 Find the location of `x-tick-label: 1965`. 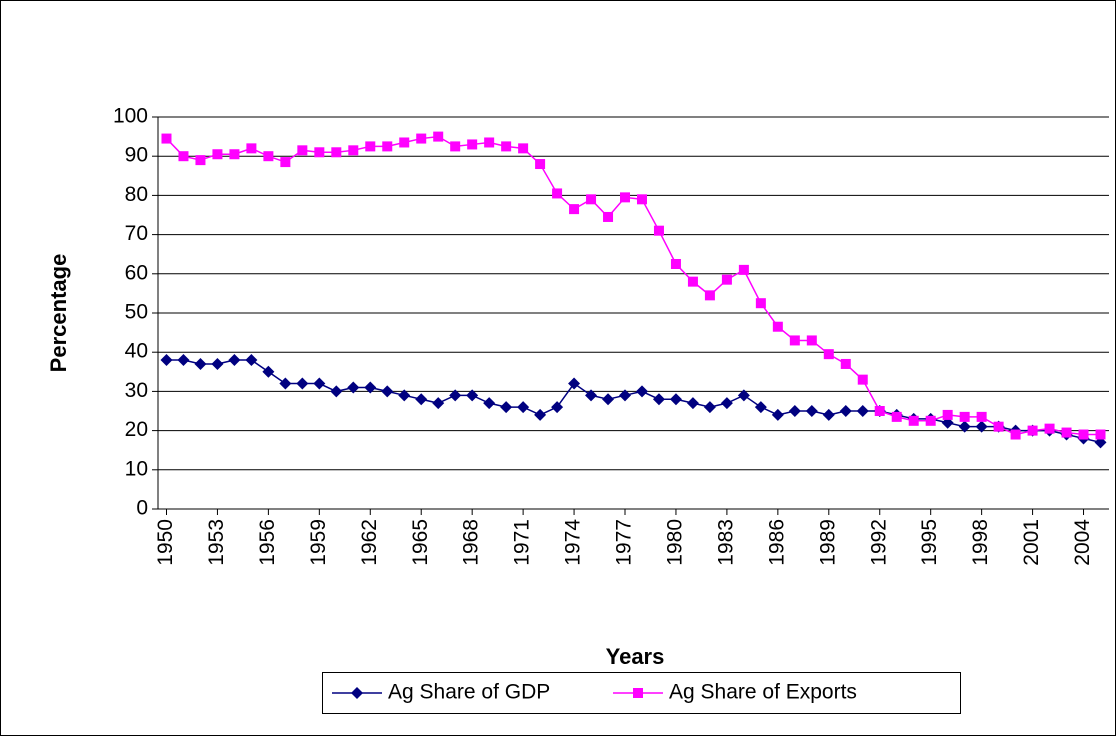

x-tick-label: 1965 is located at coordinates (420, 542).